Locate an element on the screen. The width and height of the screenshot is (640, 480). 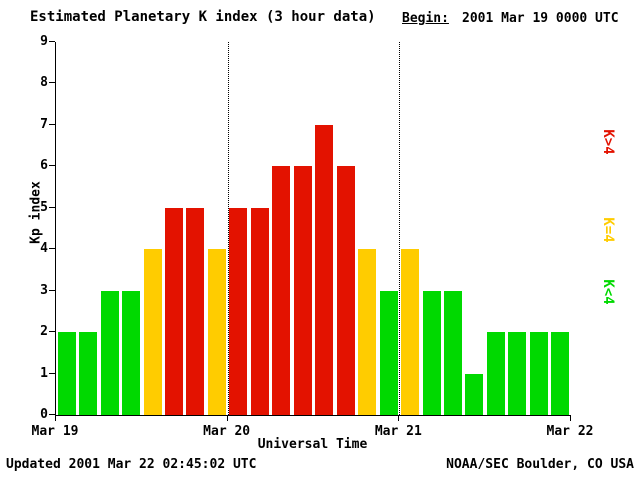
x-axis-label: Universal Time is located at coordinates (312, 444).